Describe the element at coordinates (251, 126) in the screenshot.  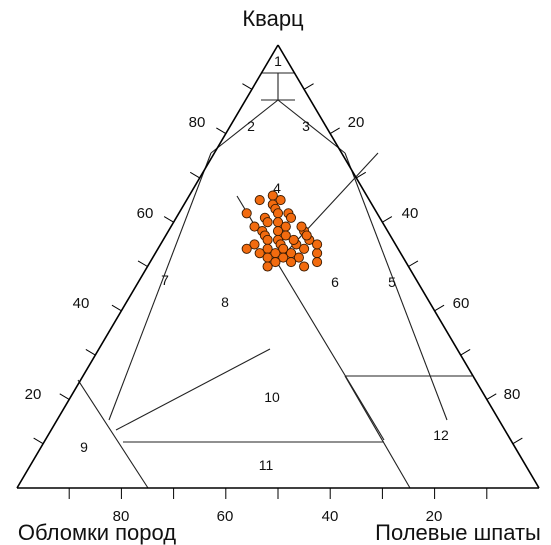
I see `field-label-2: 2` at that location.